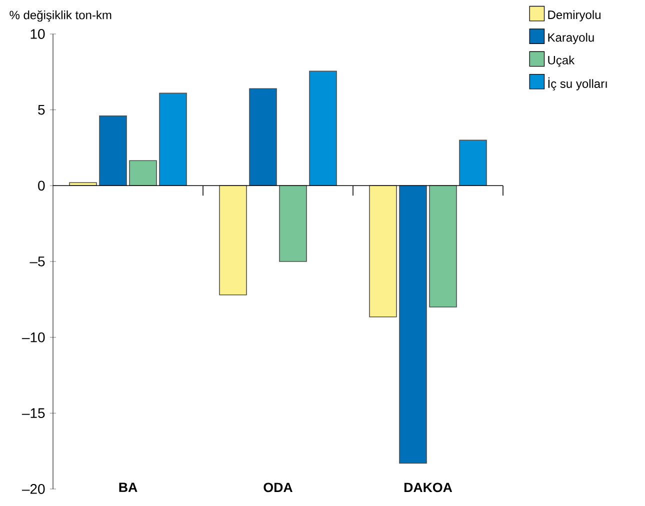 The image size is (645, 506). What do you see at coordinates (61, 16) in the screenshot?
I see `y-axis-title: % değişiklik ton-km` at bounding box center [61, 16].